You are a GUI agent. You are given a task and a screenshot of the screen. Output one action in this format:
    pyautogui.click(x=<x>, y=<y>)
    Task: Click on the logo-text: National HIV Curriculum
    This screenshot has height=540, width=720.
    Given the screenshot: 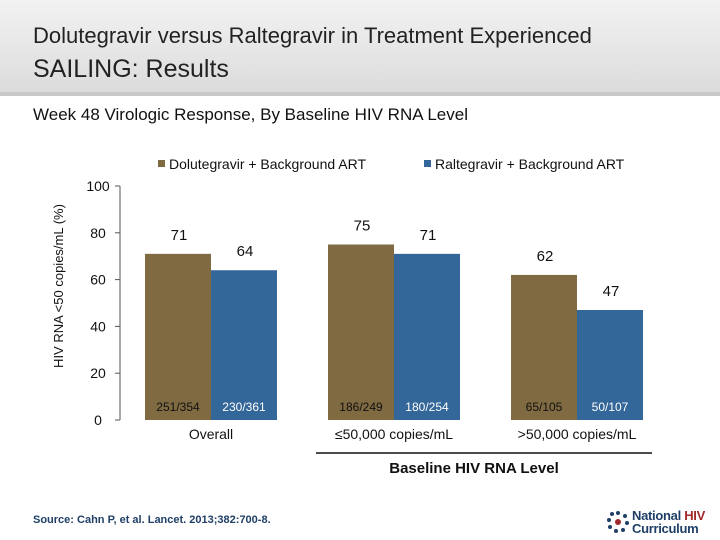 What is the action you would take?
    pyautogui.click(x=668, y=522)
    